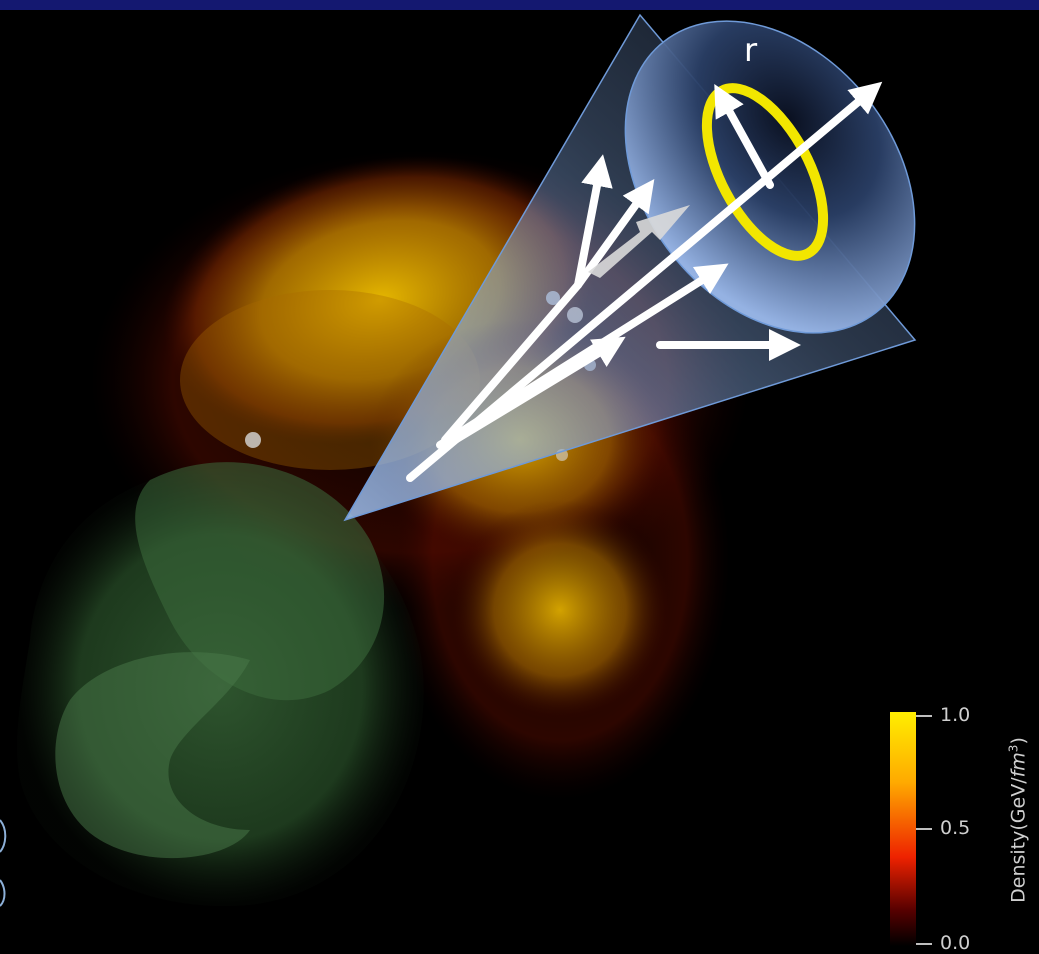 Image resolution: width=1039 pixels, height=954 pixels. I want to click on direction-arrow-3d, so click(639, 241).